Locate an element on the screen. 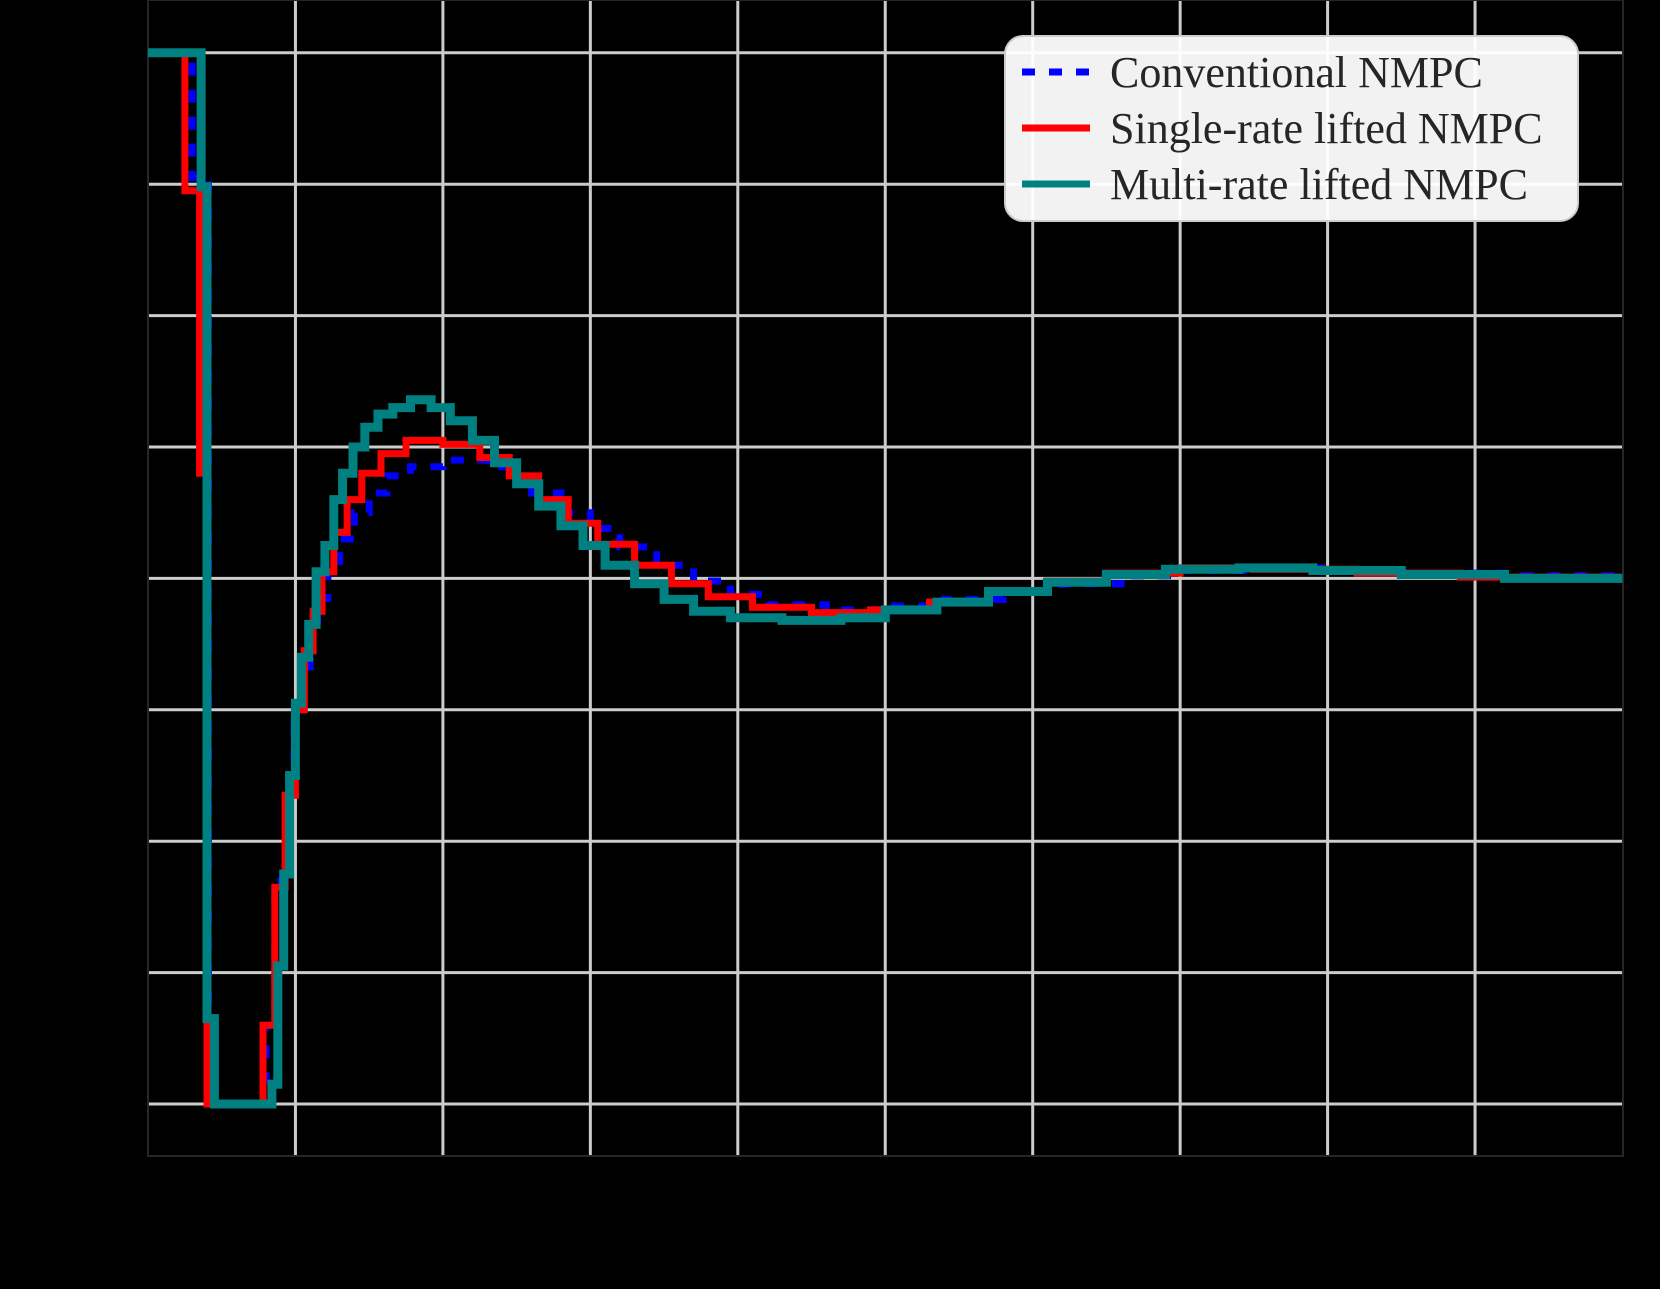 The image size is (1660, 1289). legend-label-single-rate: Single-rate lifted NMPC is located at coordinates (1326, 128).